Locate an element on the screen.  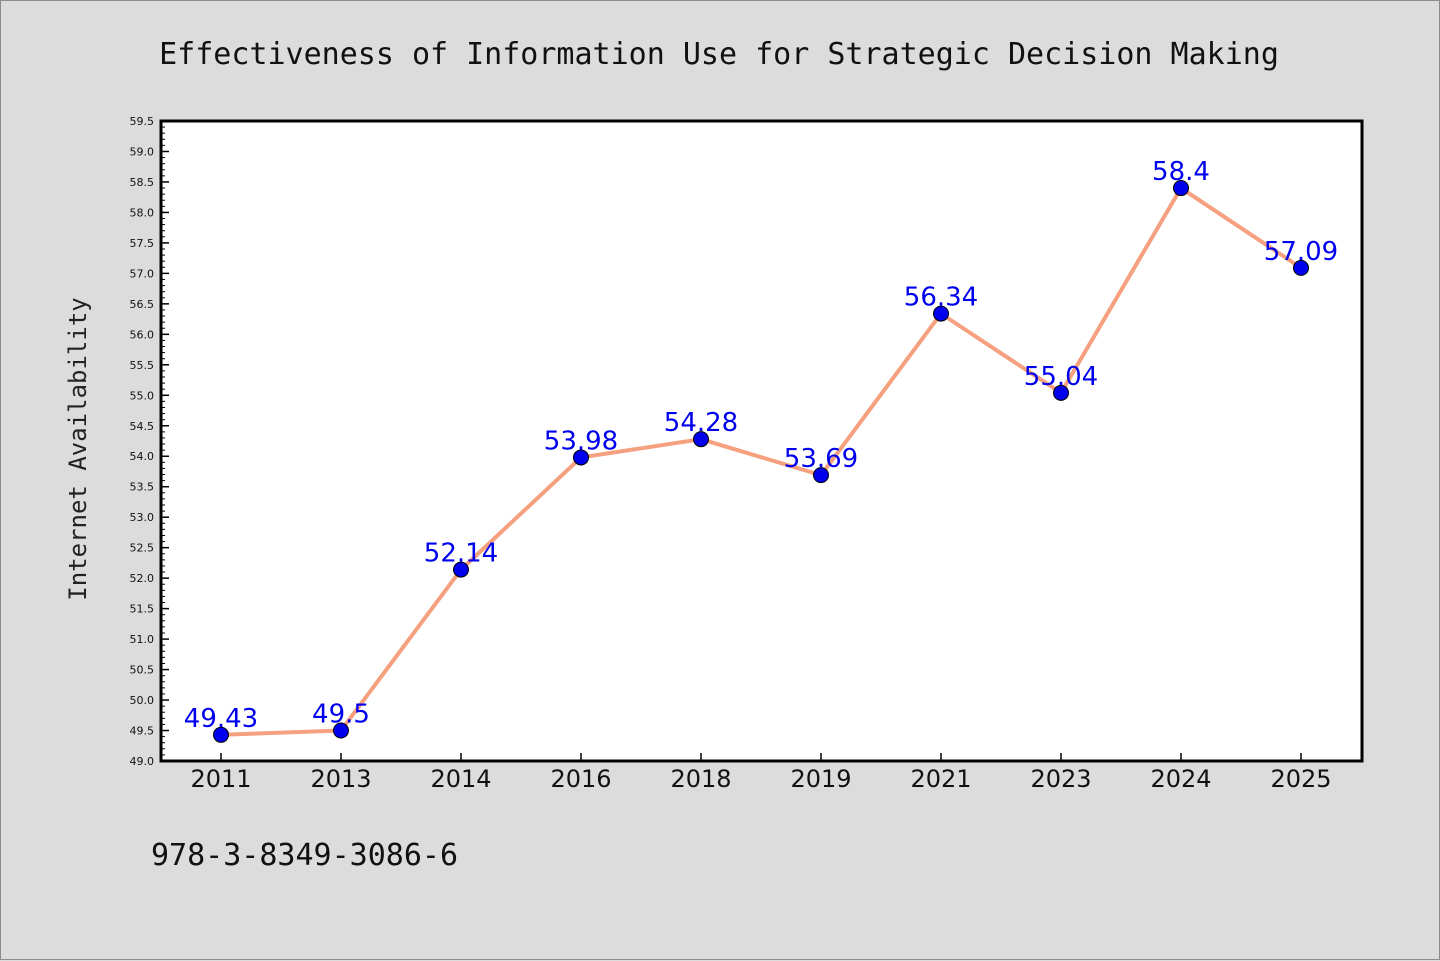
y-tick-label: 56.5 is located at coordinates (142, 304).